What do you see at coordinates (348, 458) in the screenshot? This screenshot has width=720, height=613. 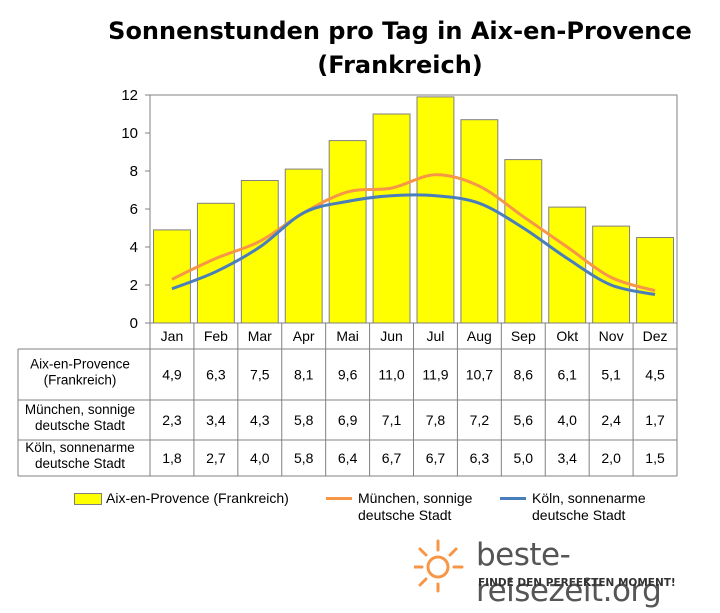 I see `table-row-koeln-cell: 6,4` at bounding box center [348, 458].